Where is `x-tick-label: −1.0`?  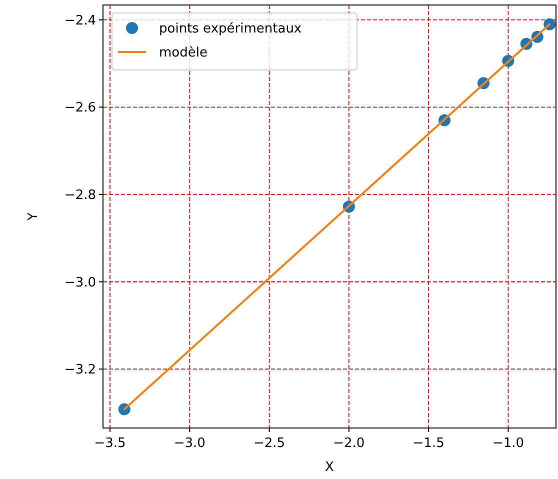
x-tick-label: −1.0 is located at coordinates (508, 443).